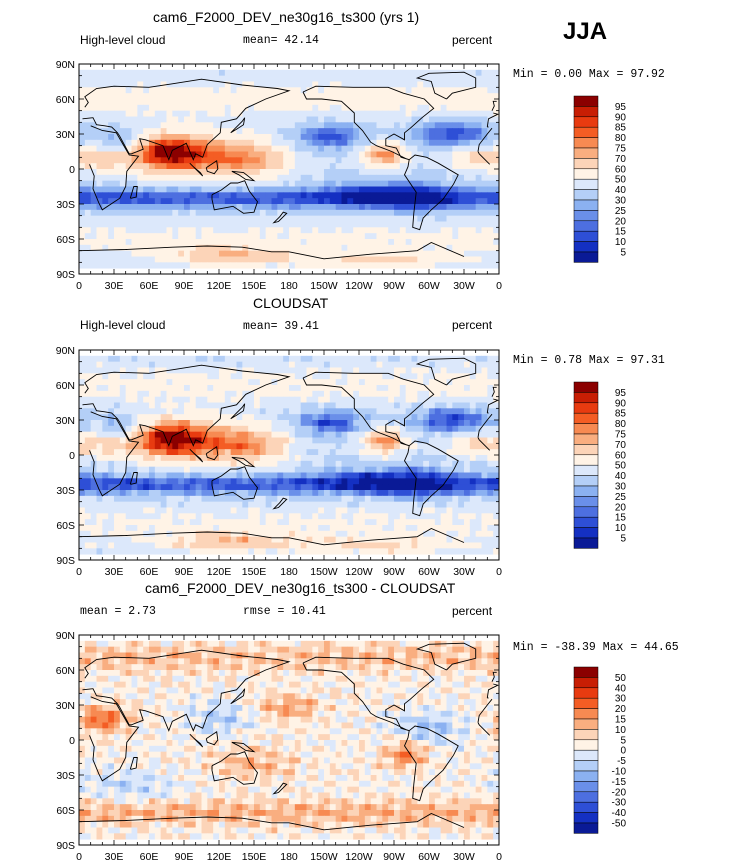  Describe the element at coordinates (586, 143) in the screenshot. I see `colorbar-swatch` at that location.